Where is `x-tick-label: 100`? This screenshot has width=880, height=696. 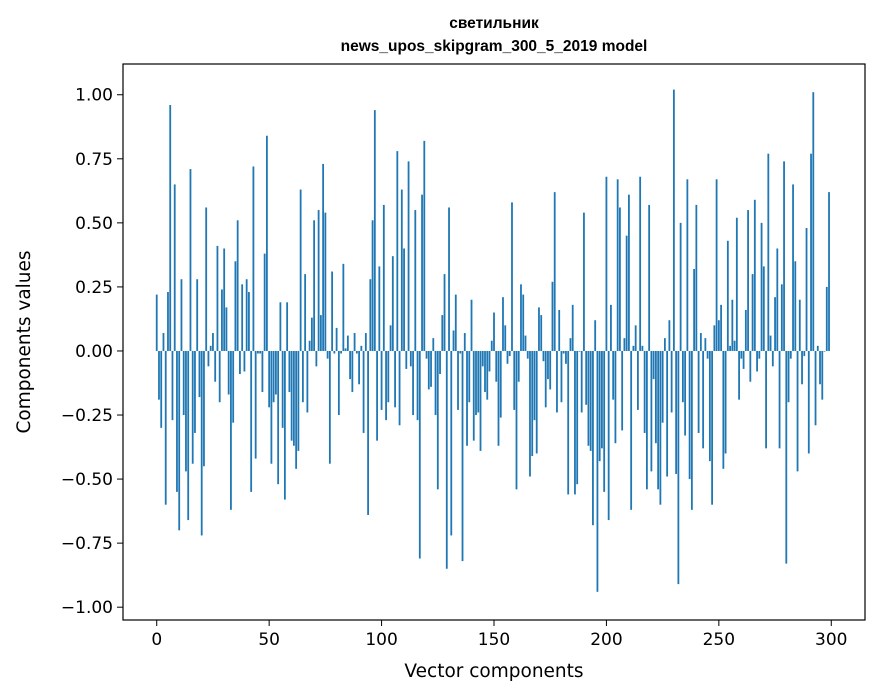
x-tick-label: 100 is located at coordinates (381, 640).